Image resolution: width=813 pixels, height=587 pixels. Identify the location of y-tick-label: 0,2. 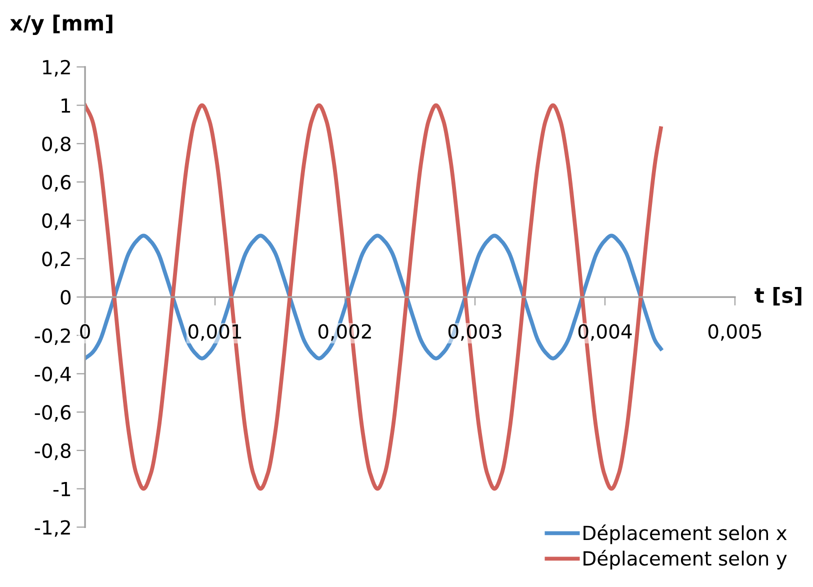
(56, 260).